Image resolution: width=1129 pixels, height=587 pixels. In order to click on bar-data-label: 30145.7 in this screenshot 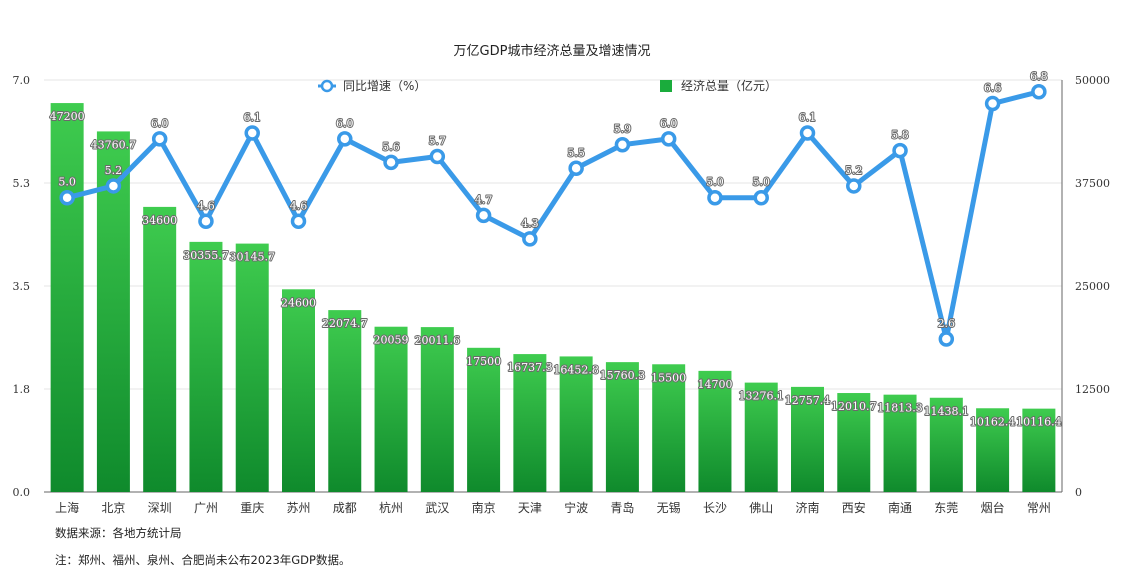, I will do `click(252, 257)`.